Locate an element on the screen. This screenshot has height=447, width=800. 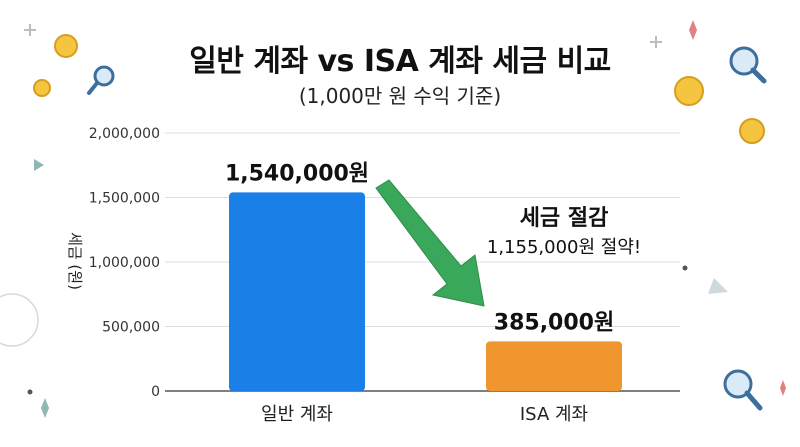
savings-arrow is located at coordinates (430, 243).